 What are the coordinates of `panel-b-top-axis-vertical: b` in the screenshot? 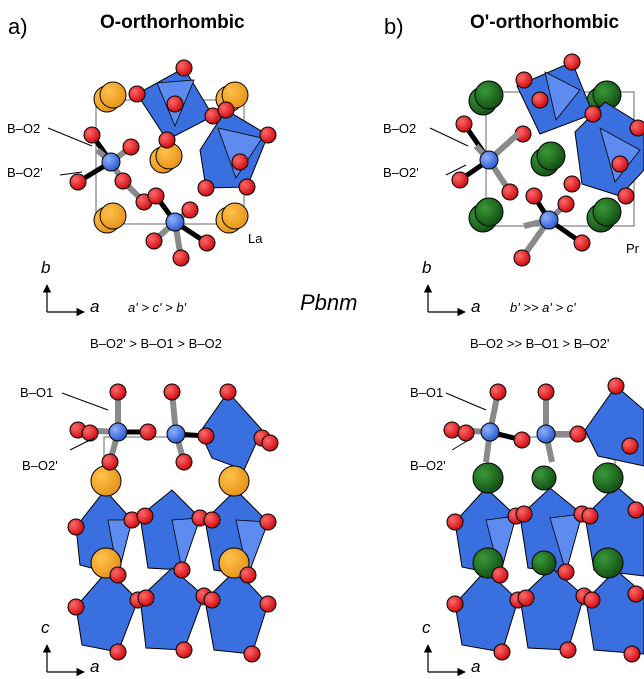 It's located at (427, 267).